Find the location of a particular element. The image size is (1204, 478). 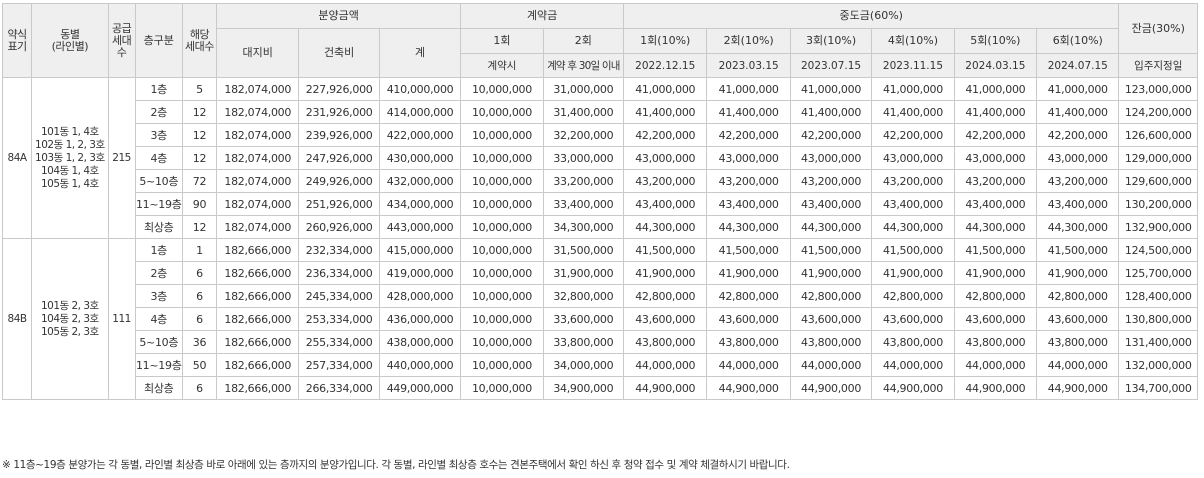

header-contract-2-date: 계약 후 30일 이내 is located at coordinates (583, 65).